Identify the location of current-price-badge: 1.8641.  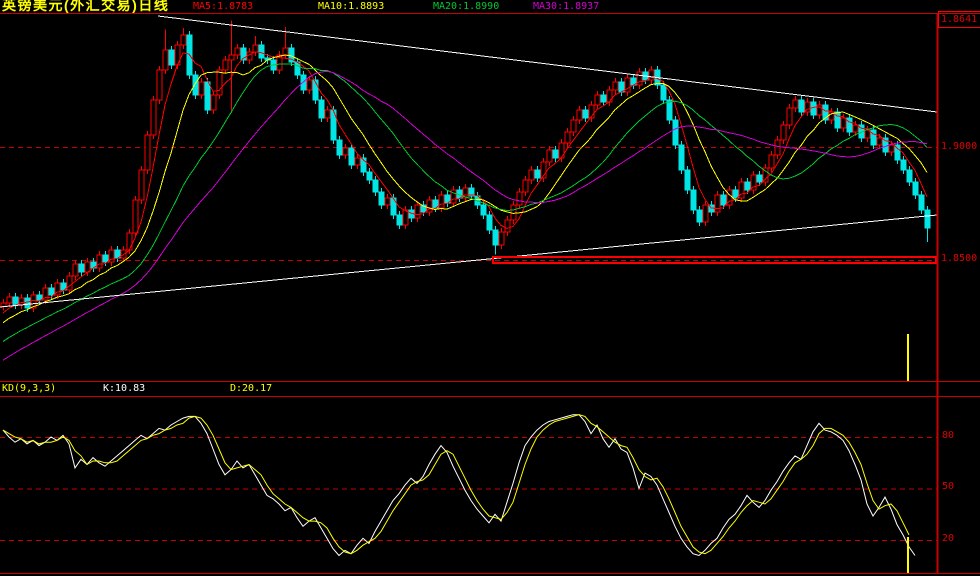
(959, 19).